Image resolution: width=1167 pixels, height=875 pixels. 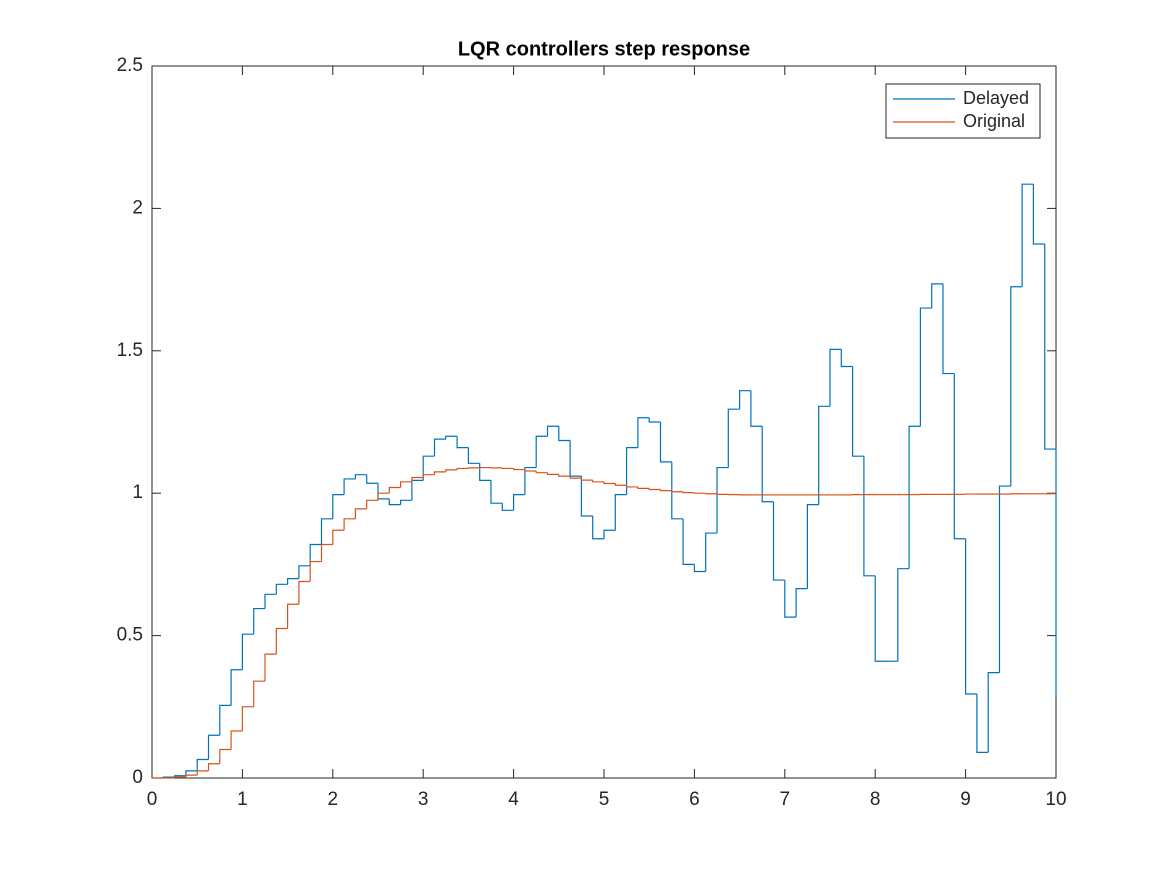 What do you see at coordinates (875, 799) in the screenshot?
I see `x-tick-label: 8` at bounding box center [875, 799].